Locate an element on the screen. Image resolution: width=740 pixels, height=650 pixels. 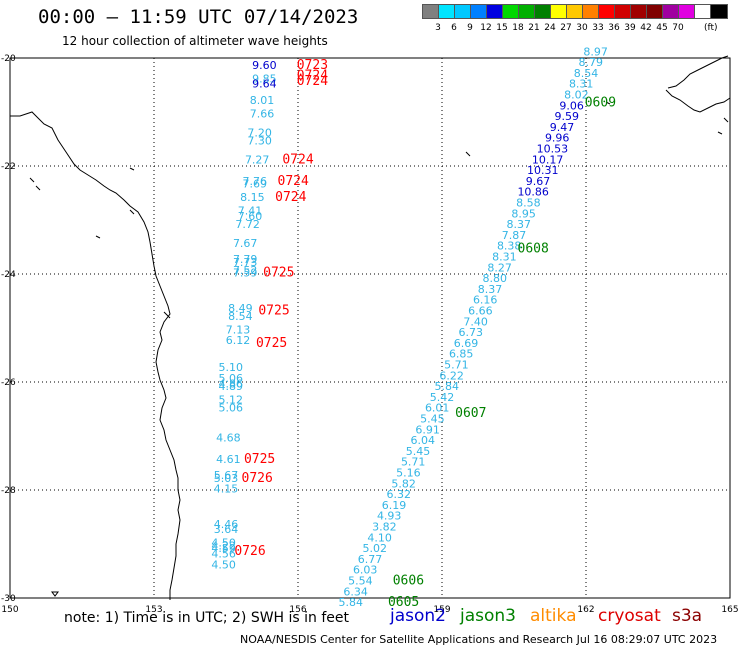
wave-height-label: 9.96 is located at coordinates (557, 138).